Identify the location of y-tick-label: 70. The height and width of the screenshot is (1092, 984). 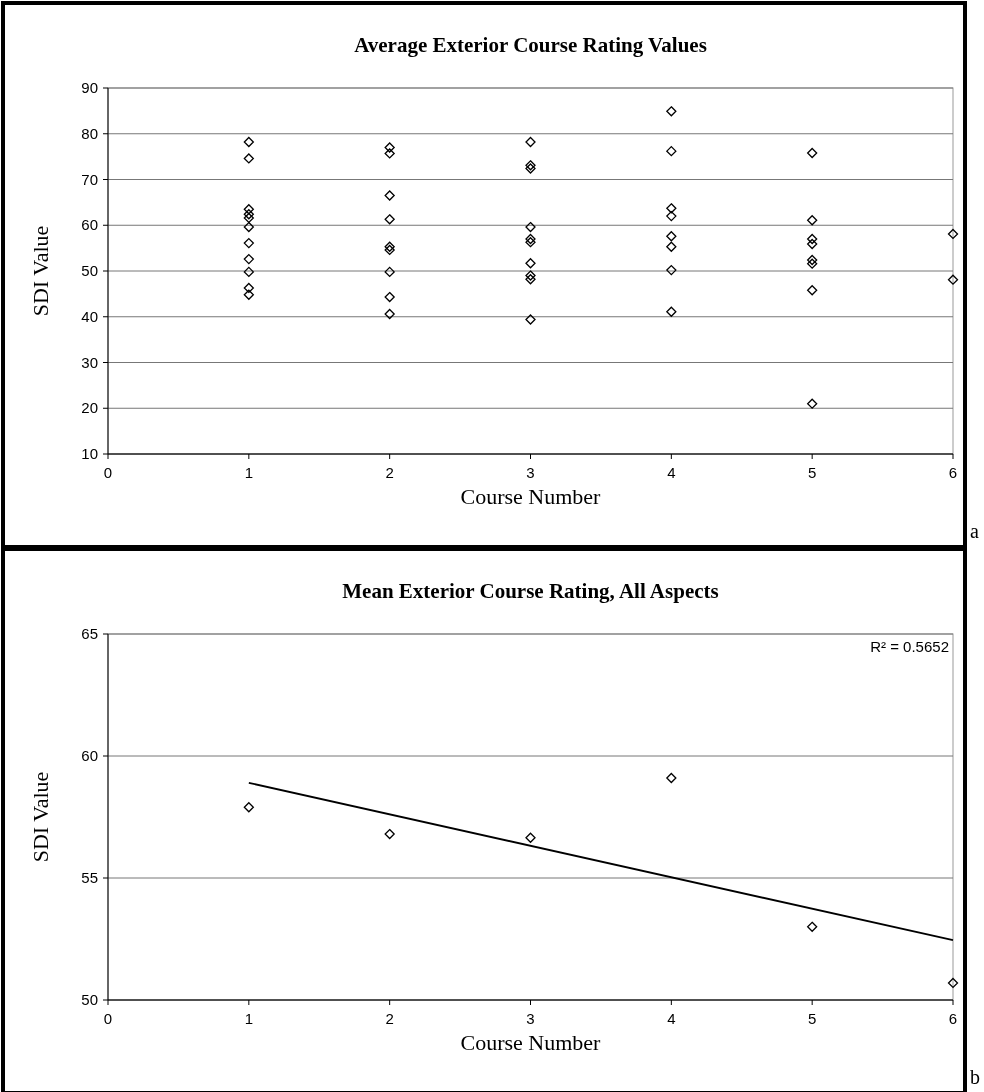
(89, 179).